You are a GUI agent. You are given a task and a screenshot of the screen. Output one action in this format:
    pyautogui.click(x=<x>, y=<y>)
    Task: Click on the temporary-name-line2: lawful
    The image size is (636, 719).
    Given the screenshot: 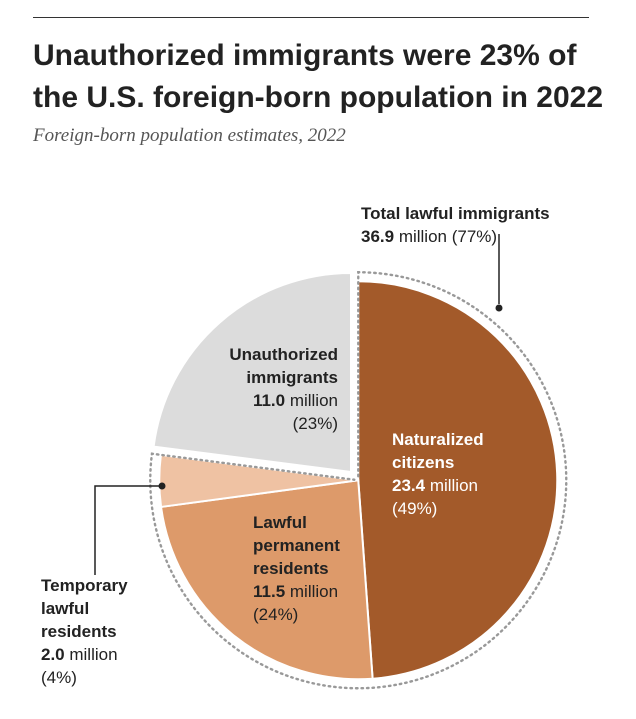 What is the action you would take?
    pyautogui.click(x=65, y=608)
    